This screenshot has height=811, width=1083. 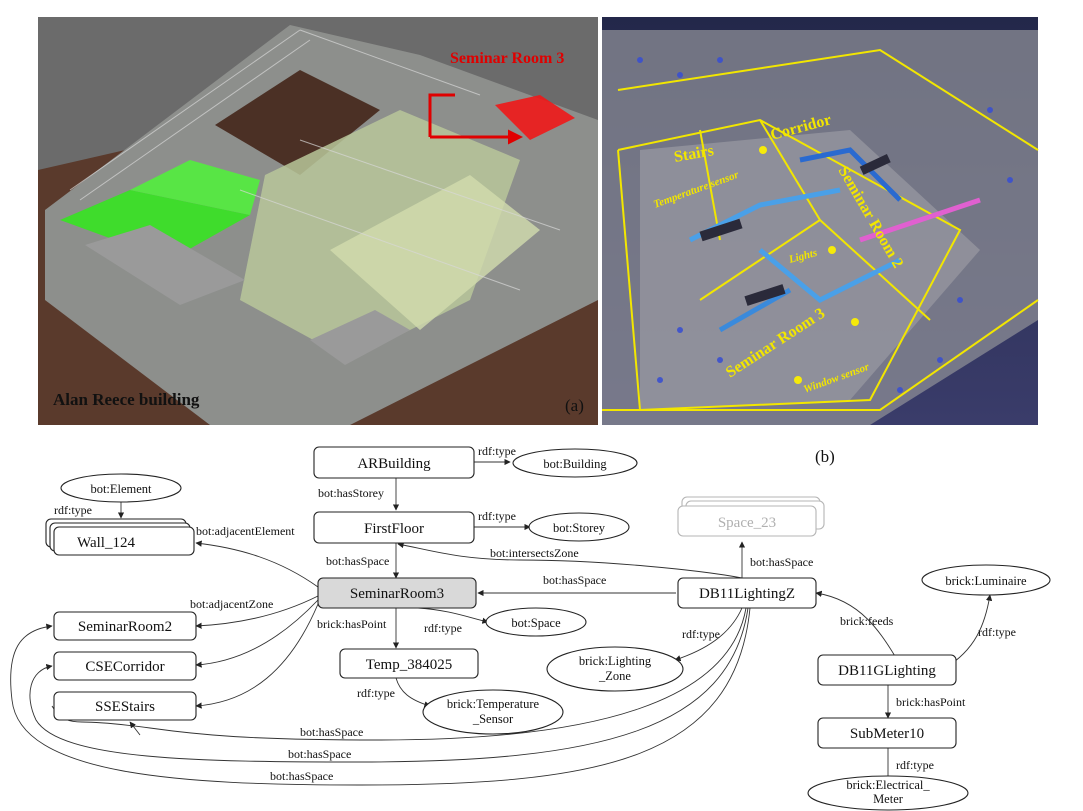 I want to click on class-bot-element: bot:Element, so click(x=121, y=488).